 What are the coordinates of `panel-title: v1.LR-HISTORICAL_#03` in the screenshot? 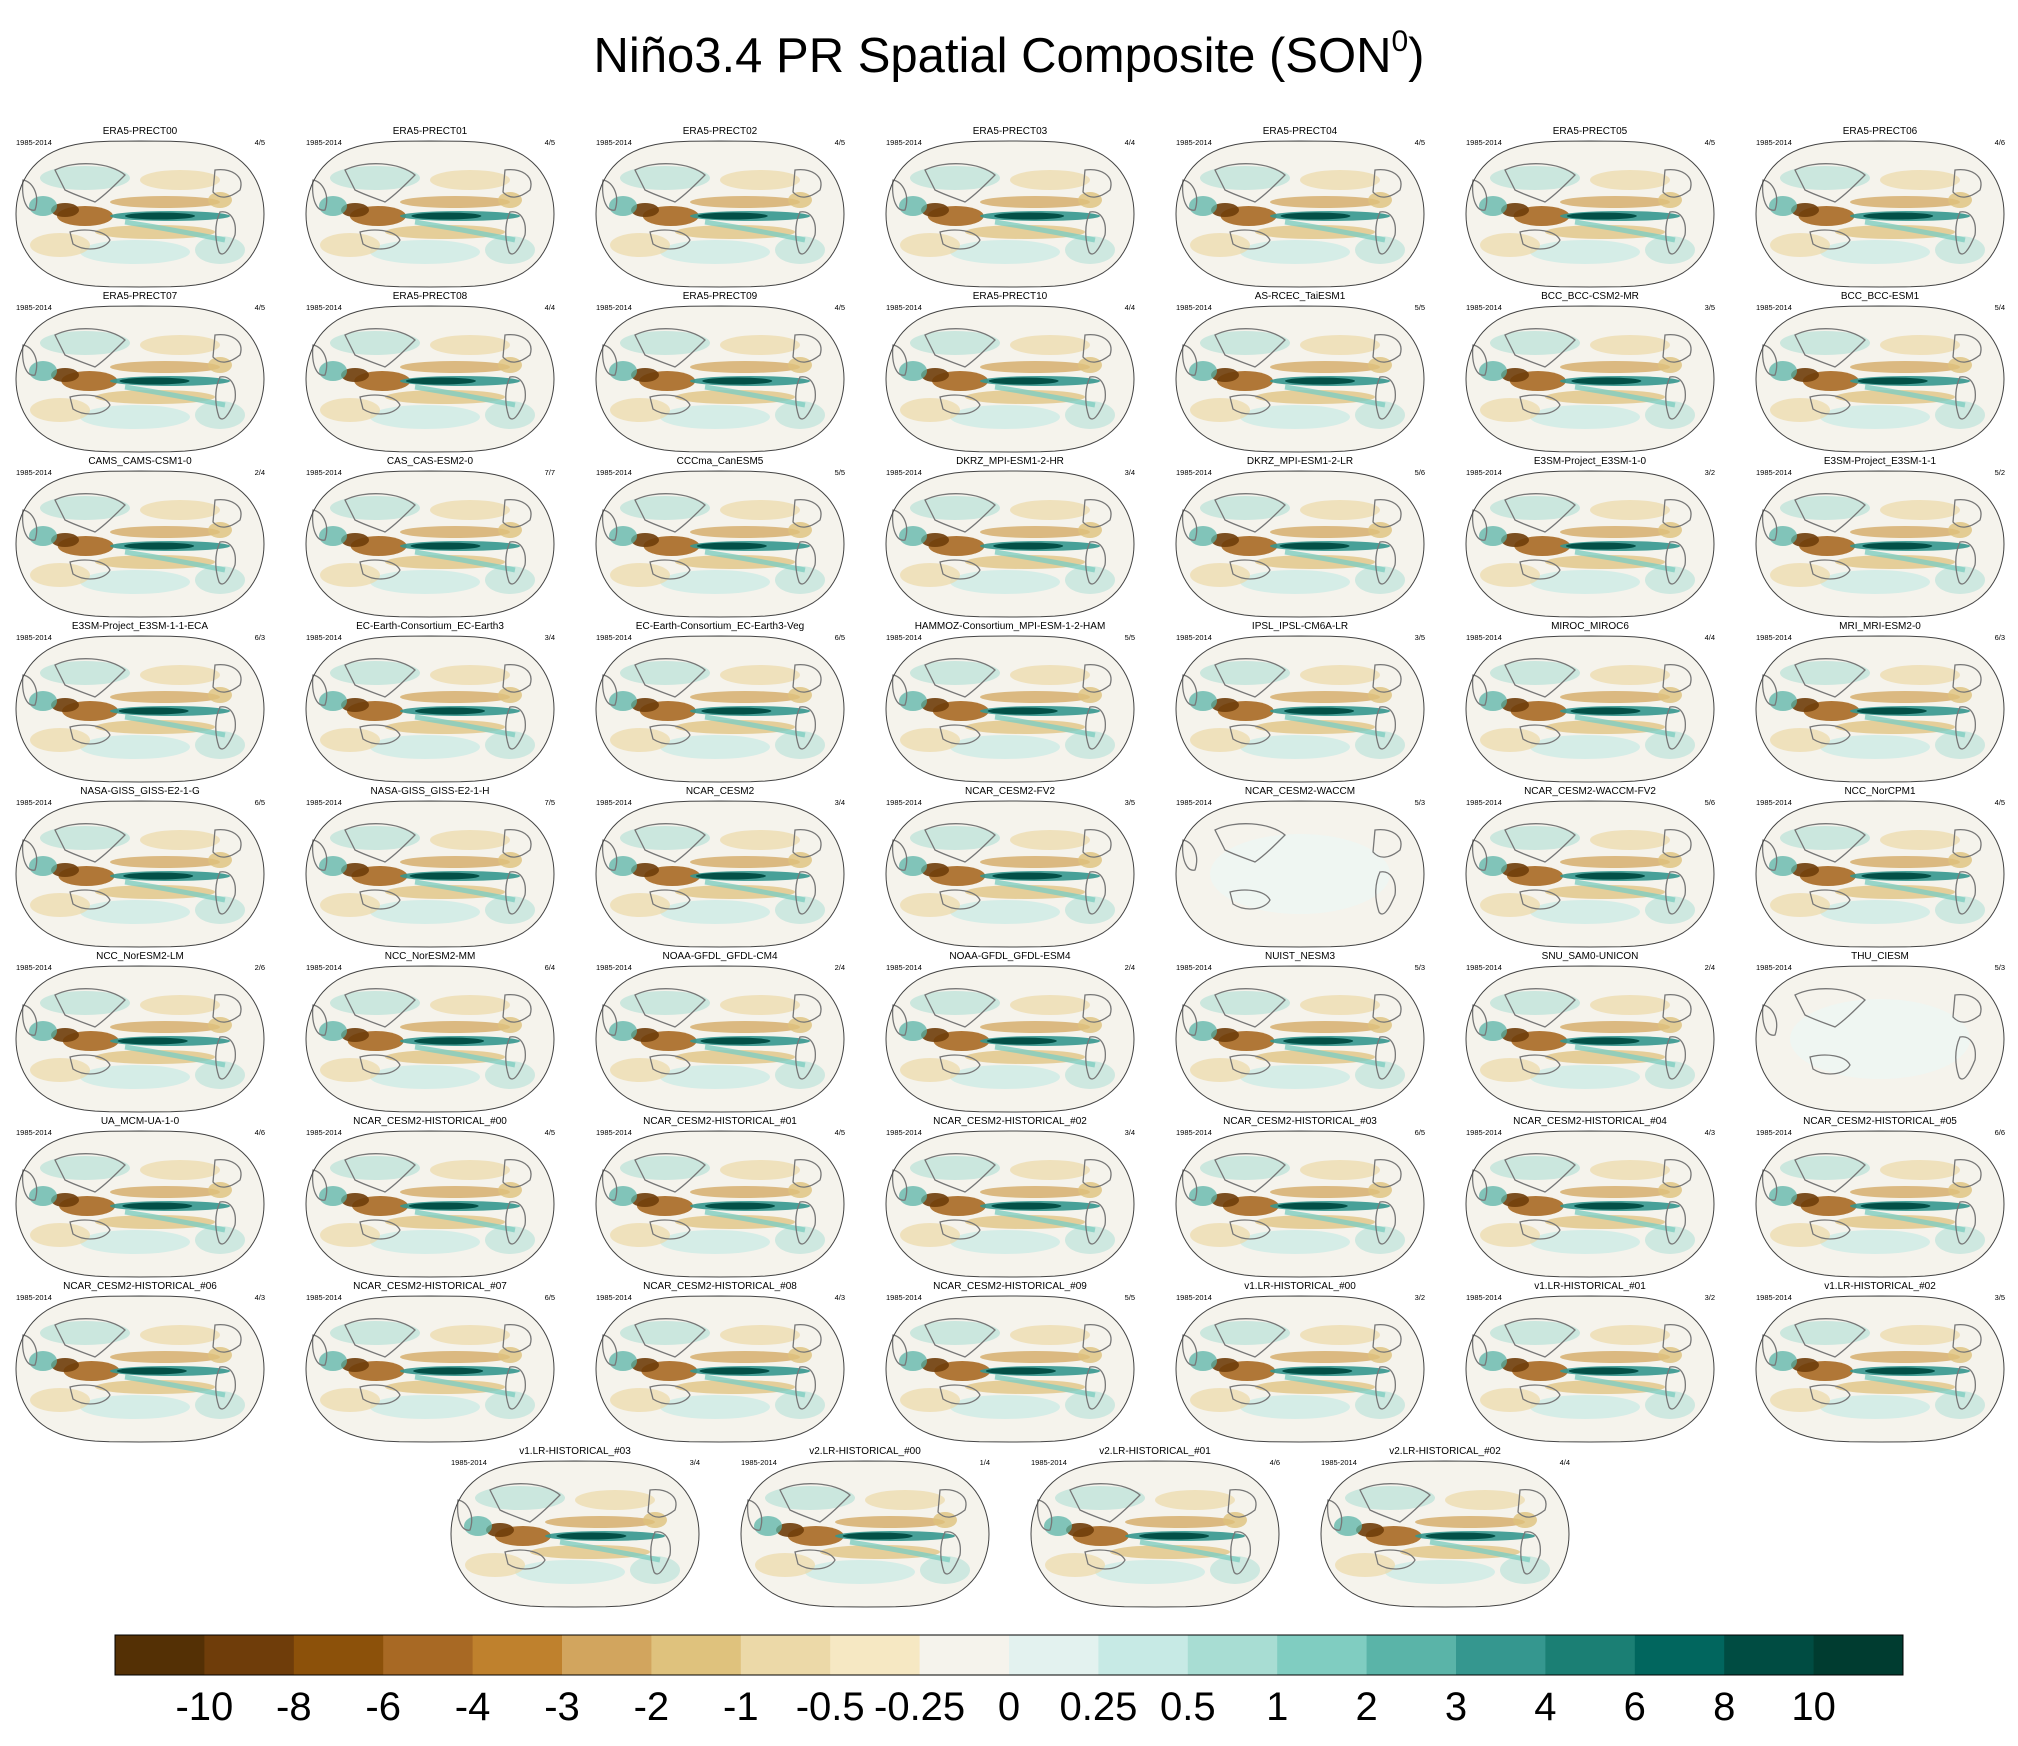 It's located at (575, 1451).